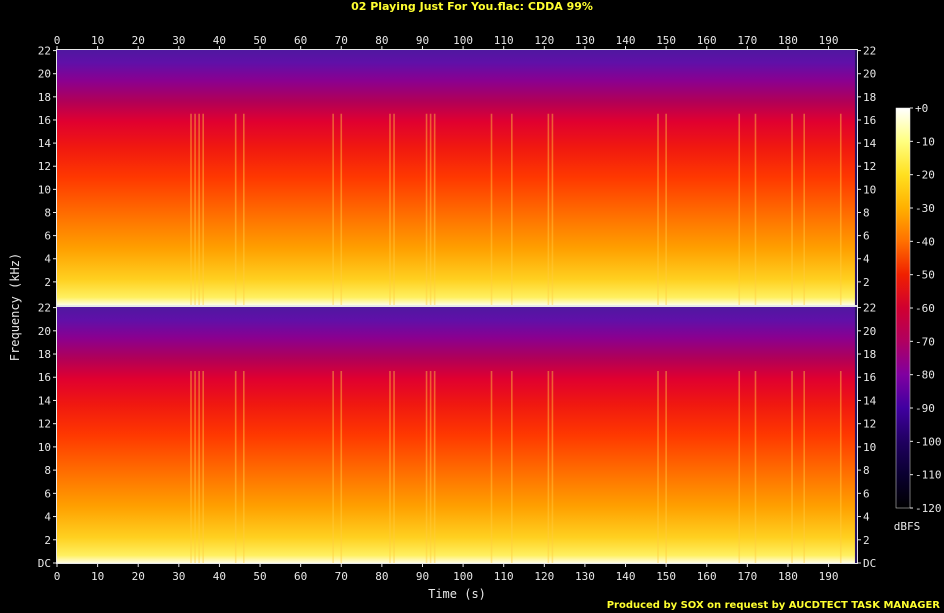 This screenshot has height=613, width=944. Describe the element at coordinates (219, 40) in the screenshot. I see `x-tick-label-top: 40` at that location.